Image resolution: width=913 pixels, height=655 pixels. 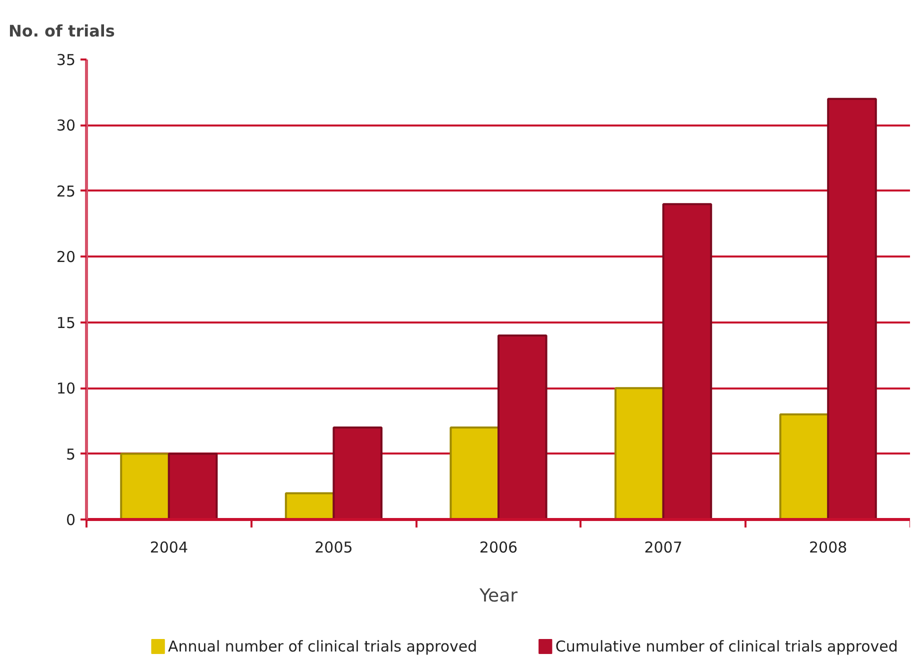 I want to click on y-tick-label: 20, so click(x=66, y=257).